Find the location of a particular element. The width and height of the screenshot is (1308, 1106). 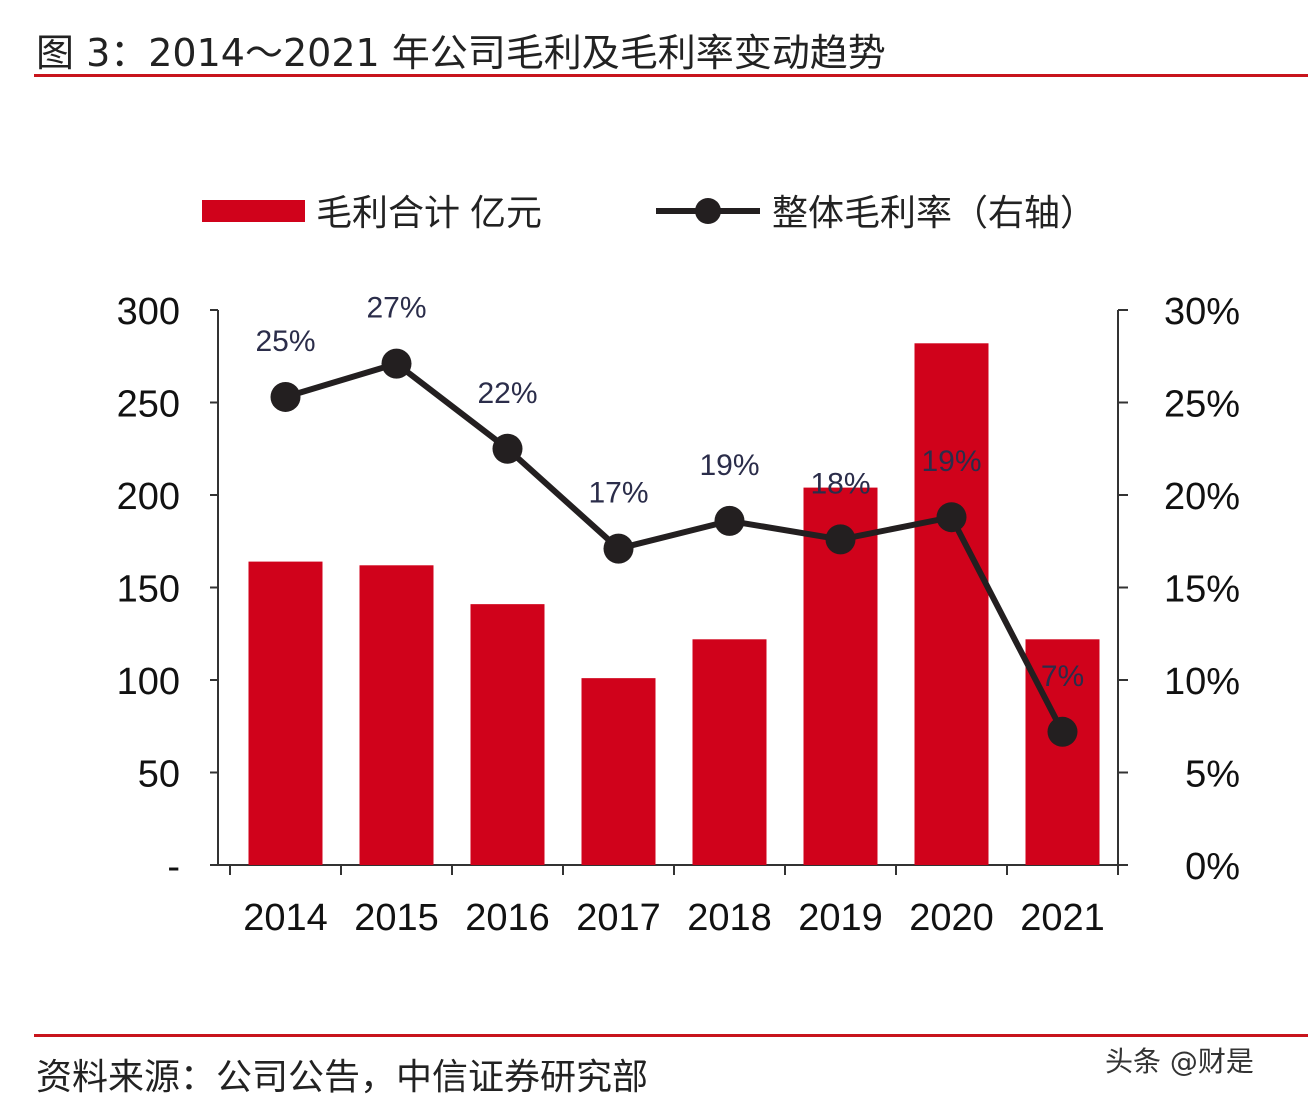

right-tick-label: 20% is located at coordinates (1202, 497).